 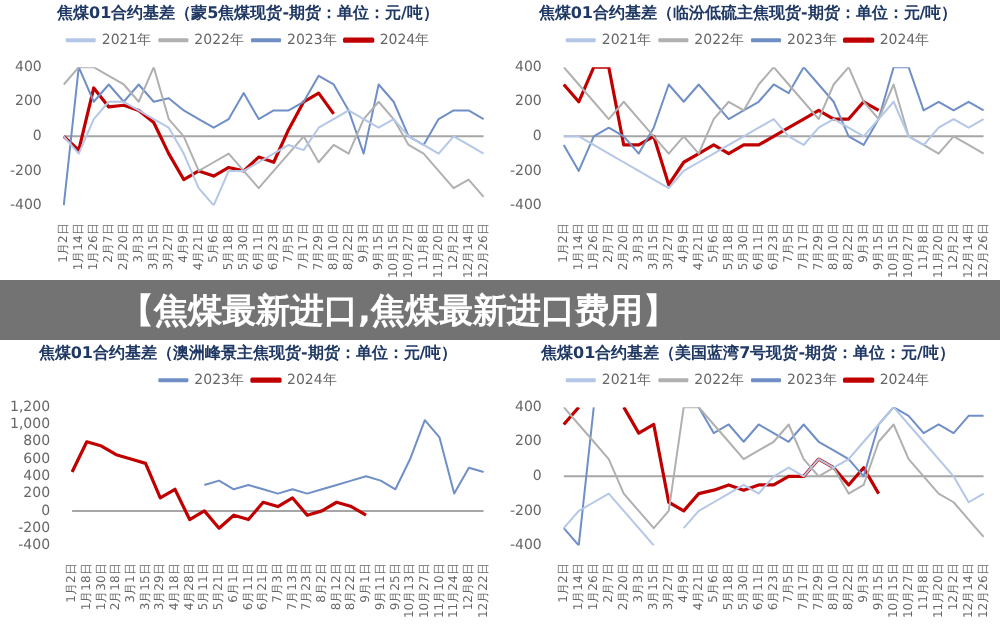 I want to click on text: 【焦煤最新进口,焦煤最新进口费用】, so click(x=397, y=311).